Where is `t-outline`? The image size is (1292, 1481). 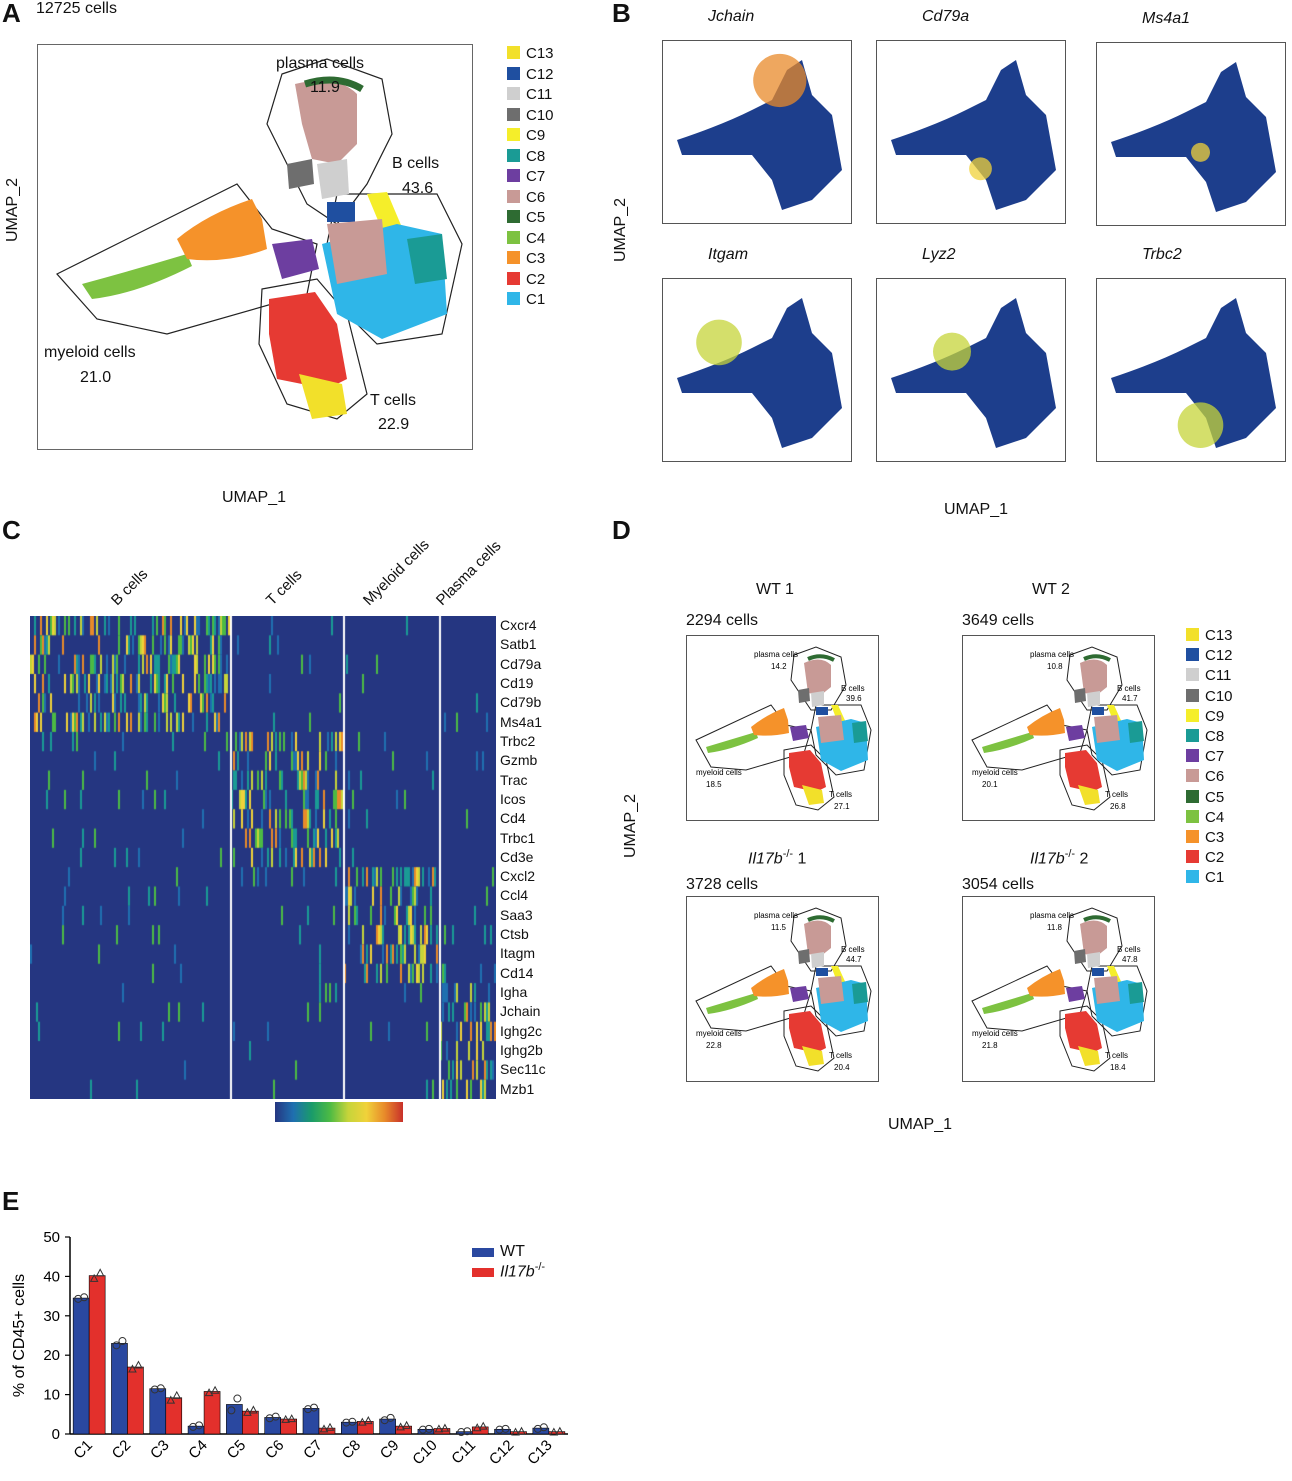 t-outline is located at coordinates (313, 349).